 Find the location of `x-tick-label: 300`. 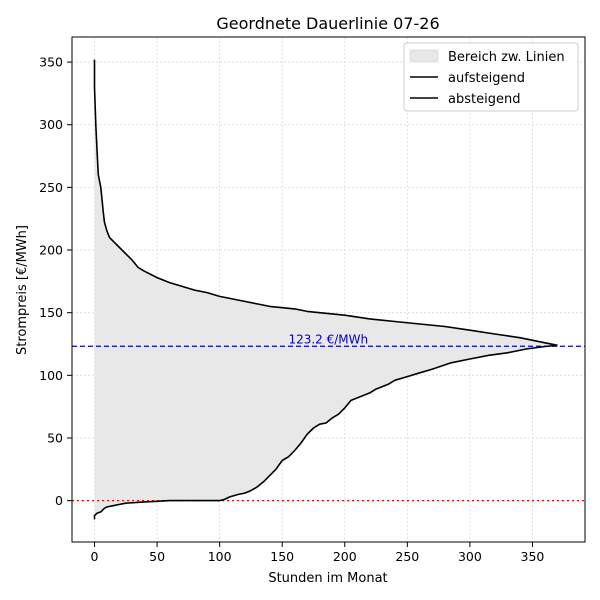

x-tick-label: 300 is located at coordinates (470, 556).